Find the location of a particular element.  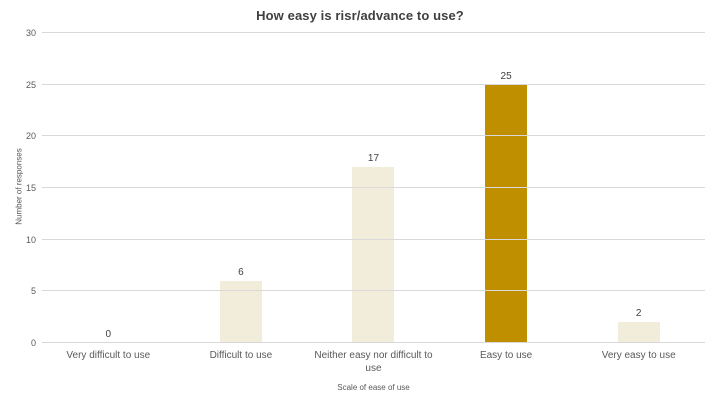

bar-column-difficult-to-use: 6 is located at coordinates (241, 188).